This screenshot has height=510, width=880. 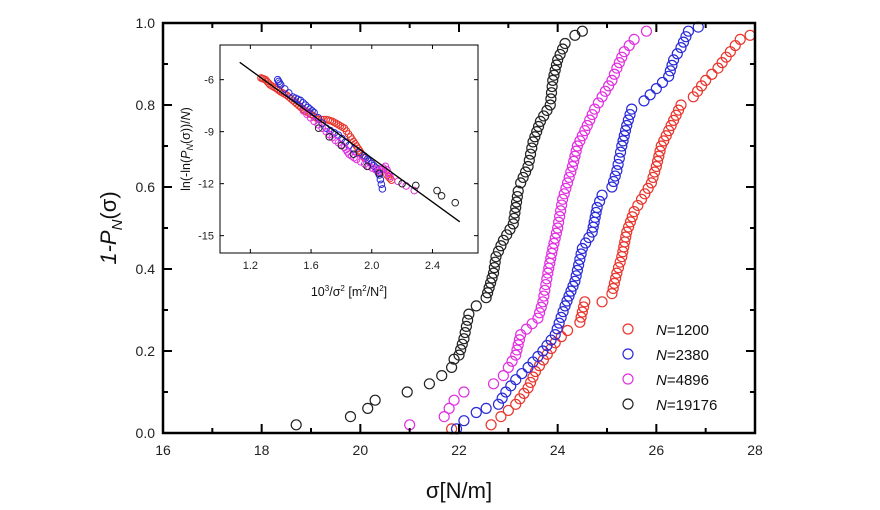 I want to click on inset-ylabel-sub: N, so click(x=190, y=147).